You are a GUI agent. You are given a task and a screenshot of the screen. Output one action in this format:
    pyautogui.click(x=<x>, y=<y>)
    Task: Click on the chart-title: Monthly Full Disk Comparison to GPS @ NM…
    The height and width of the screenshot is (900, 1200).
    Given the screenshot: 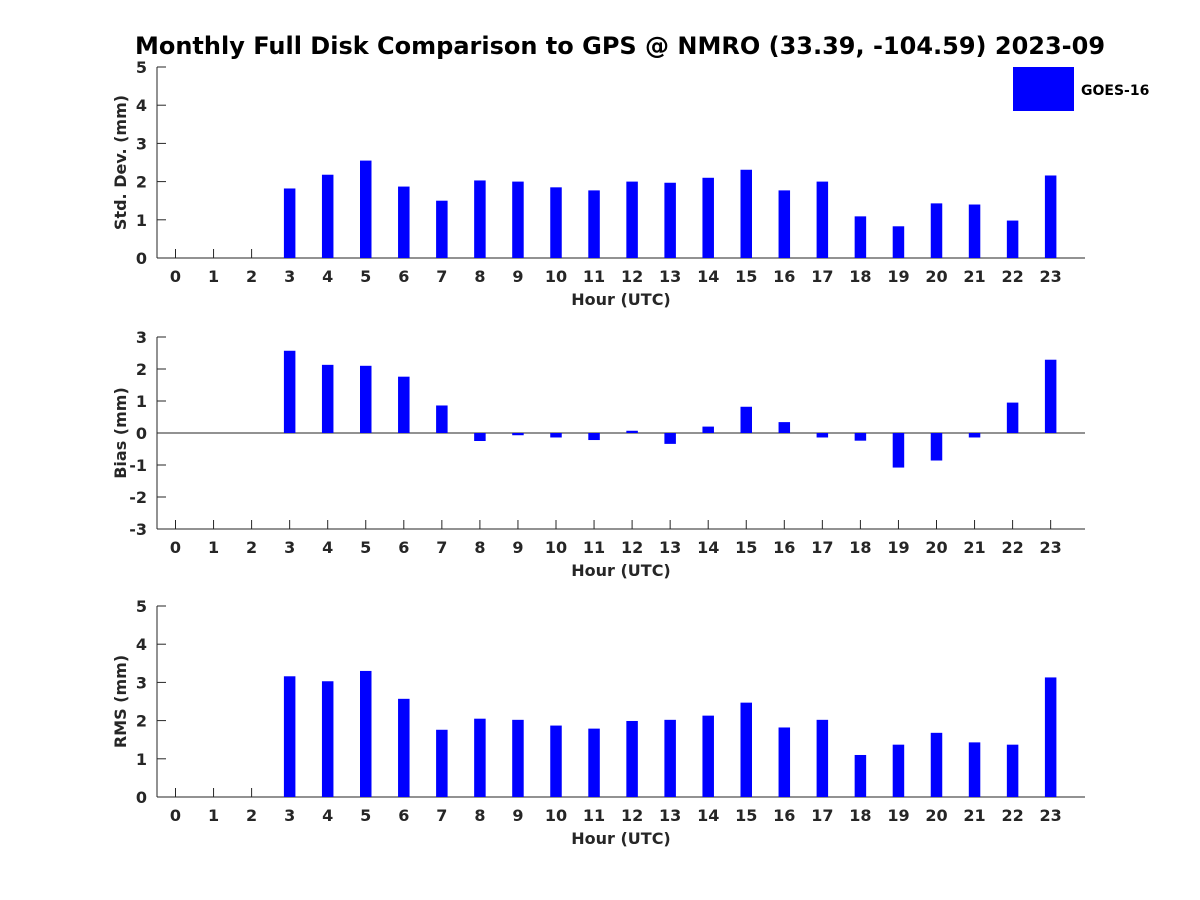 What is the action you would take?
    pyautogui.click(x=620, y=46)
    